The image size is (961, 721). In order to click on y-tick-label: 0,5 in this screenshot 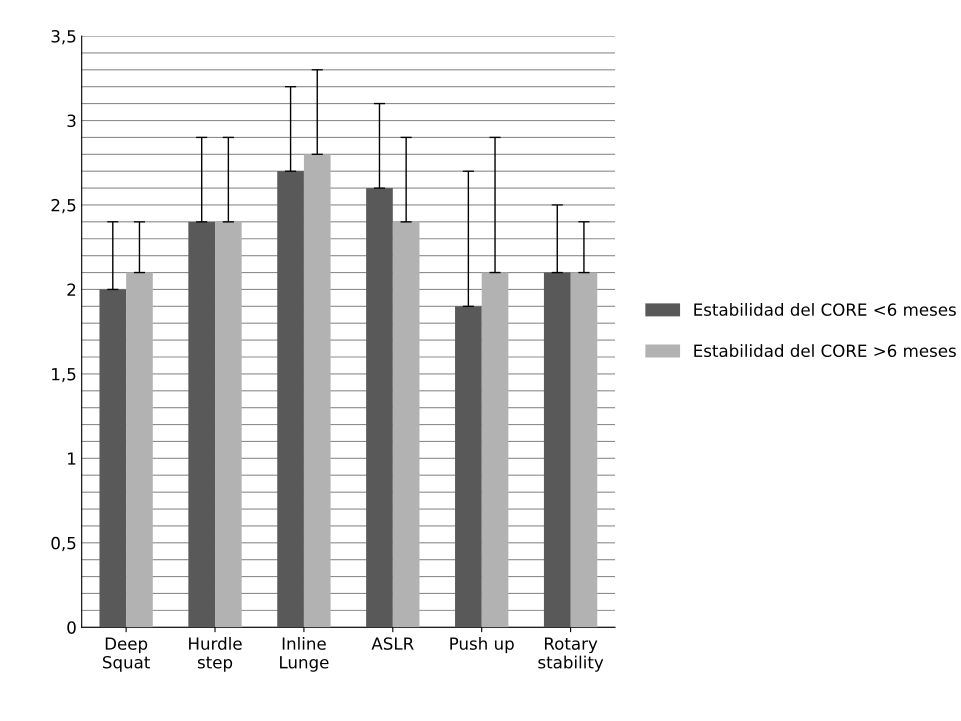, I will do `click(63, 544)`.